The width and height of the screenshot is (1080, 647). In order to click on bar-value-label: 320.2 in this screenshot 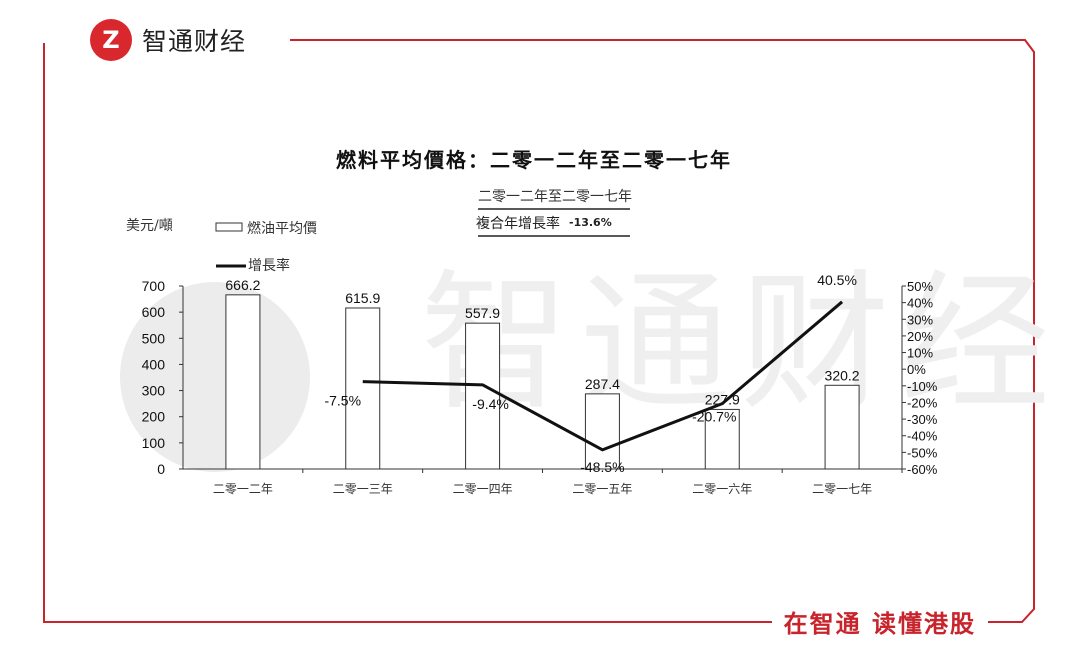, I will do `click(842, 375)`.